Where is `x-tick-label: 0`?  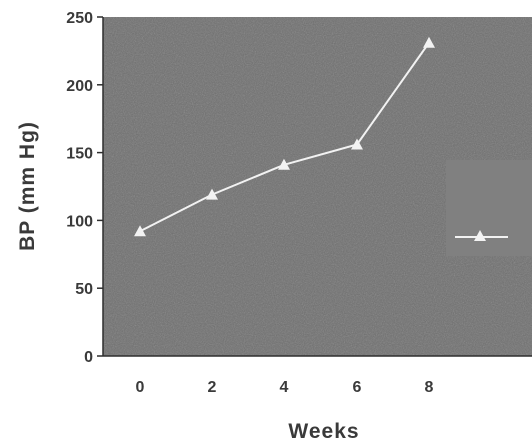 x-tick-label: 0 is located at coordinates (140, 387).